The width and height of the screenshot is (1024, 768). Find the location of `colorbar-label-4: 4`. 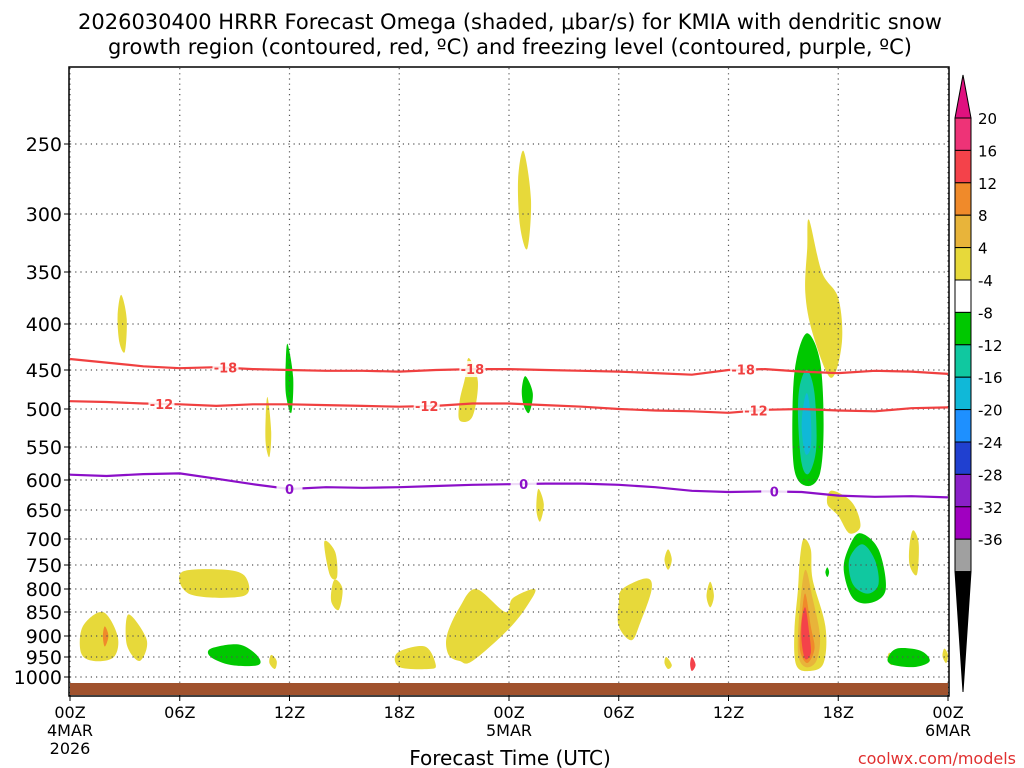

colorbar-label-4: 4 is located at coordinates (983, 249).